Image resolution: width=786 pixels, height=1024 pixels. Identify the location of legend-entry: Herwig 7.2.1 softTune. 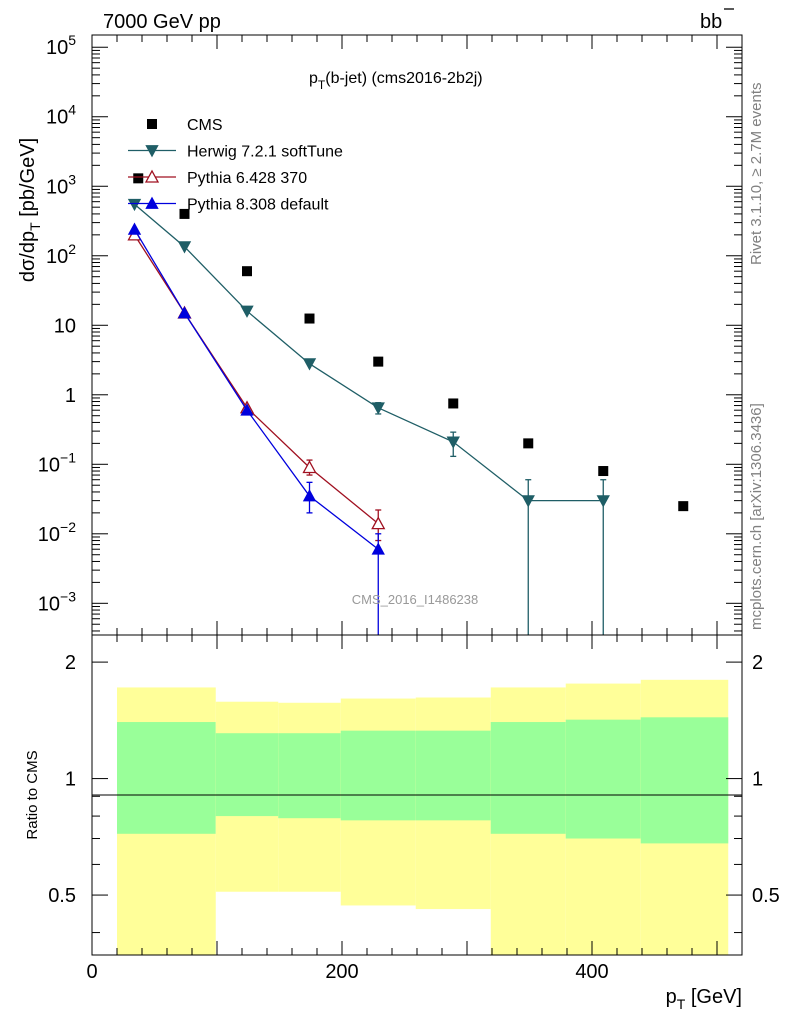
(235, 152).